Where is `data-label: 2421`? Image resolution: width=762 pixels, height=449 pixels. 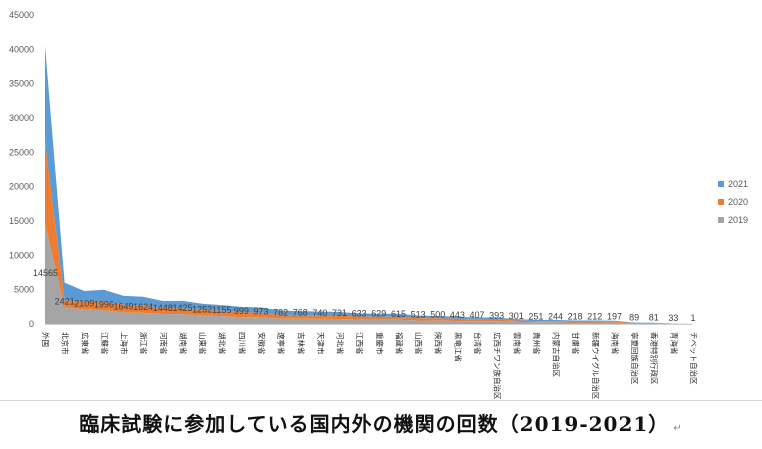
data-label: 2421 is located at coordinates (65, 301).